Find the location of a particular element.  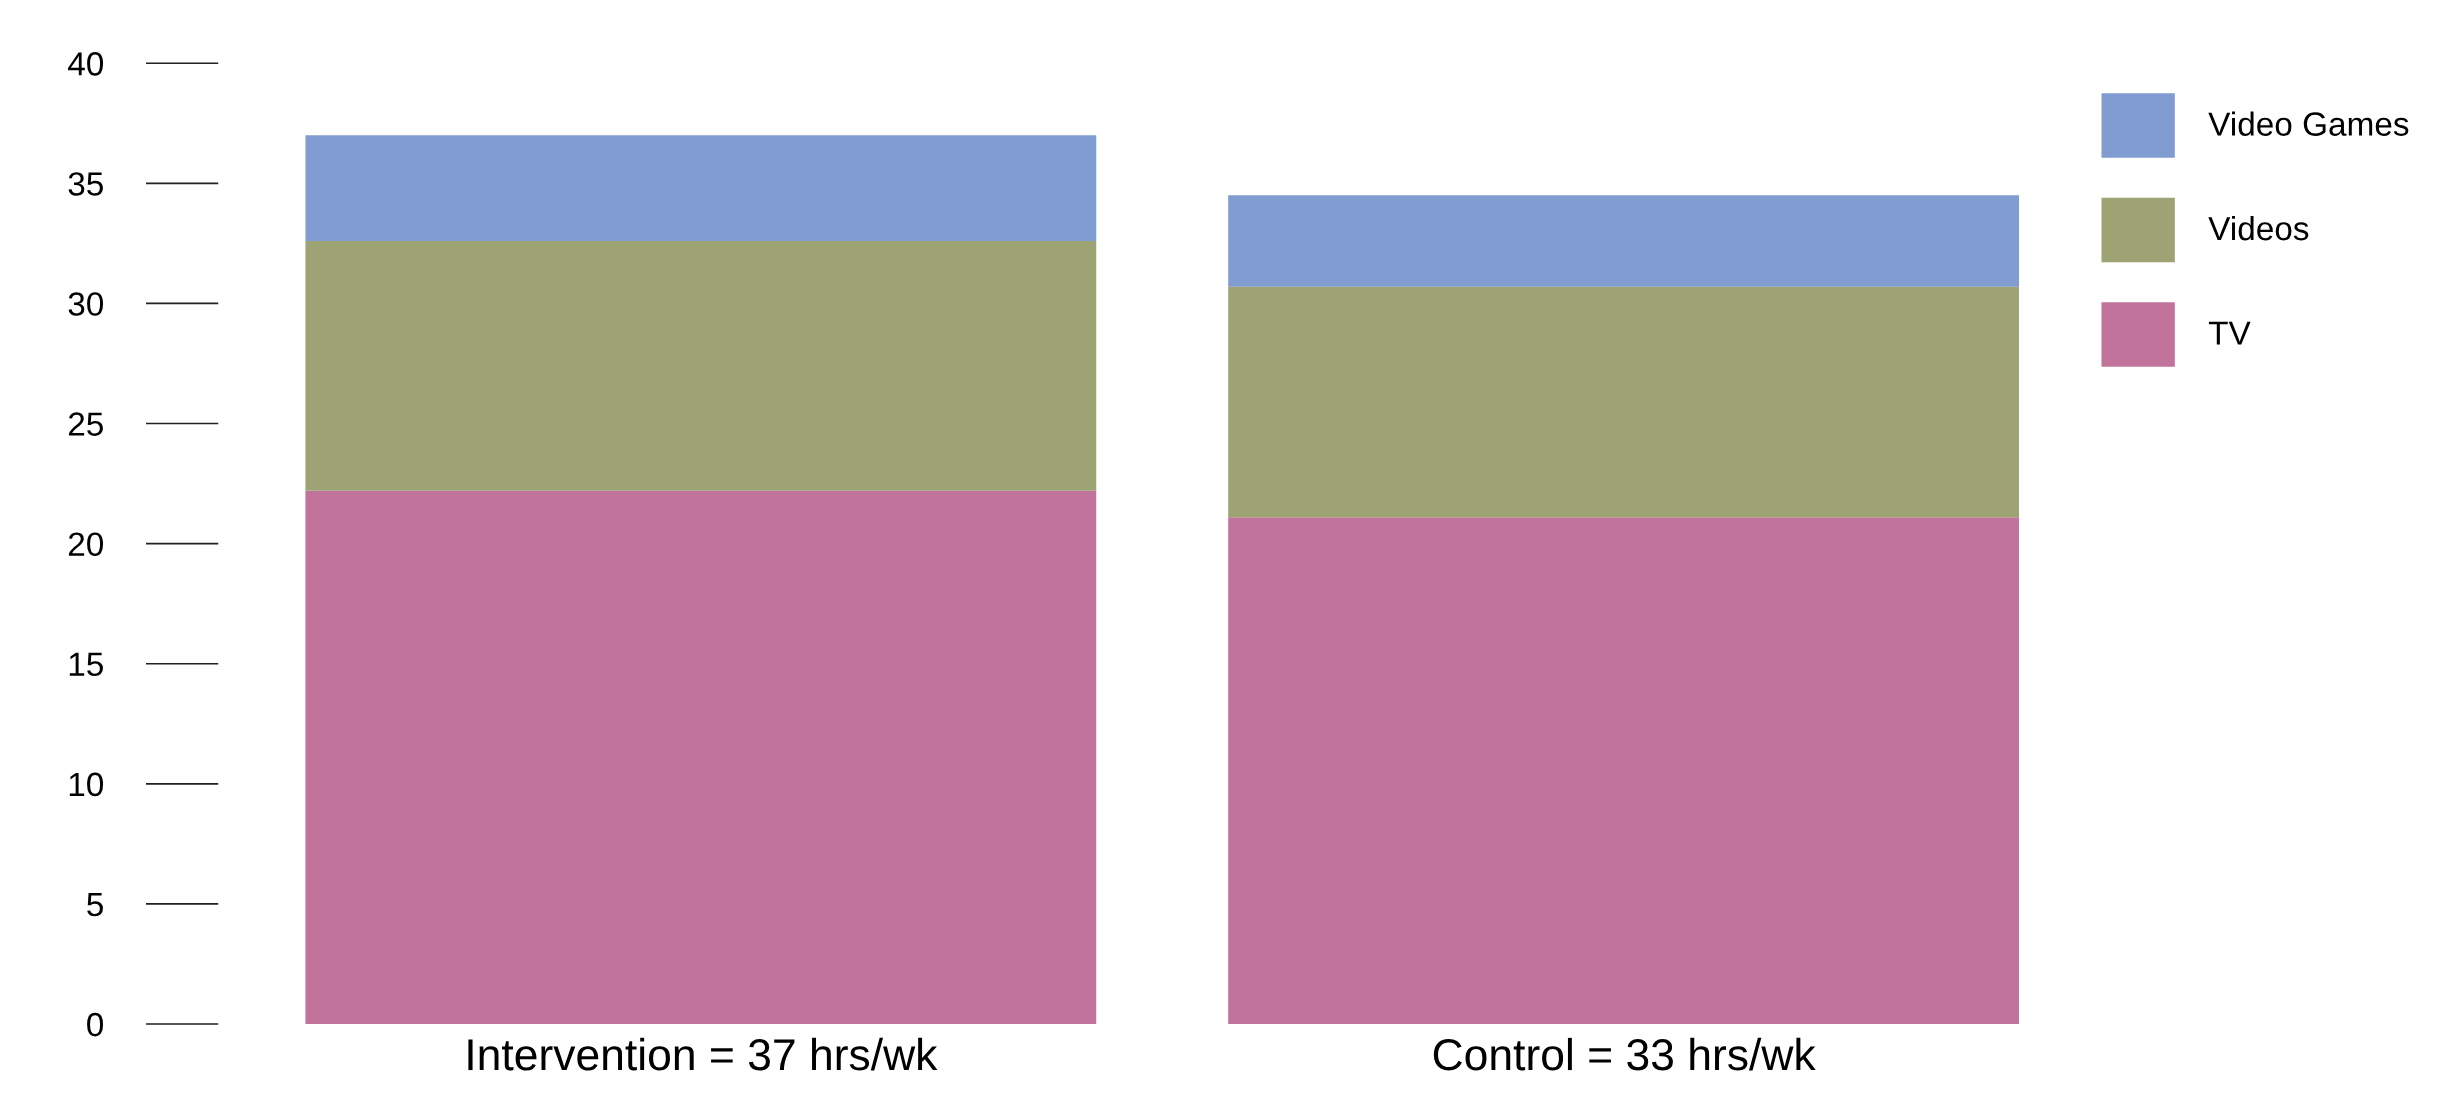

y-tick-label: 5 is located at coordinates (95, 905).